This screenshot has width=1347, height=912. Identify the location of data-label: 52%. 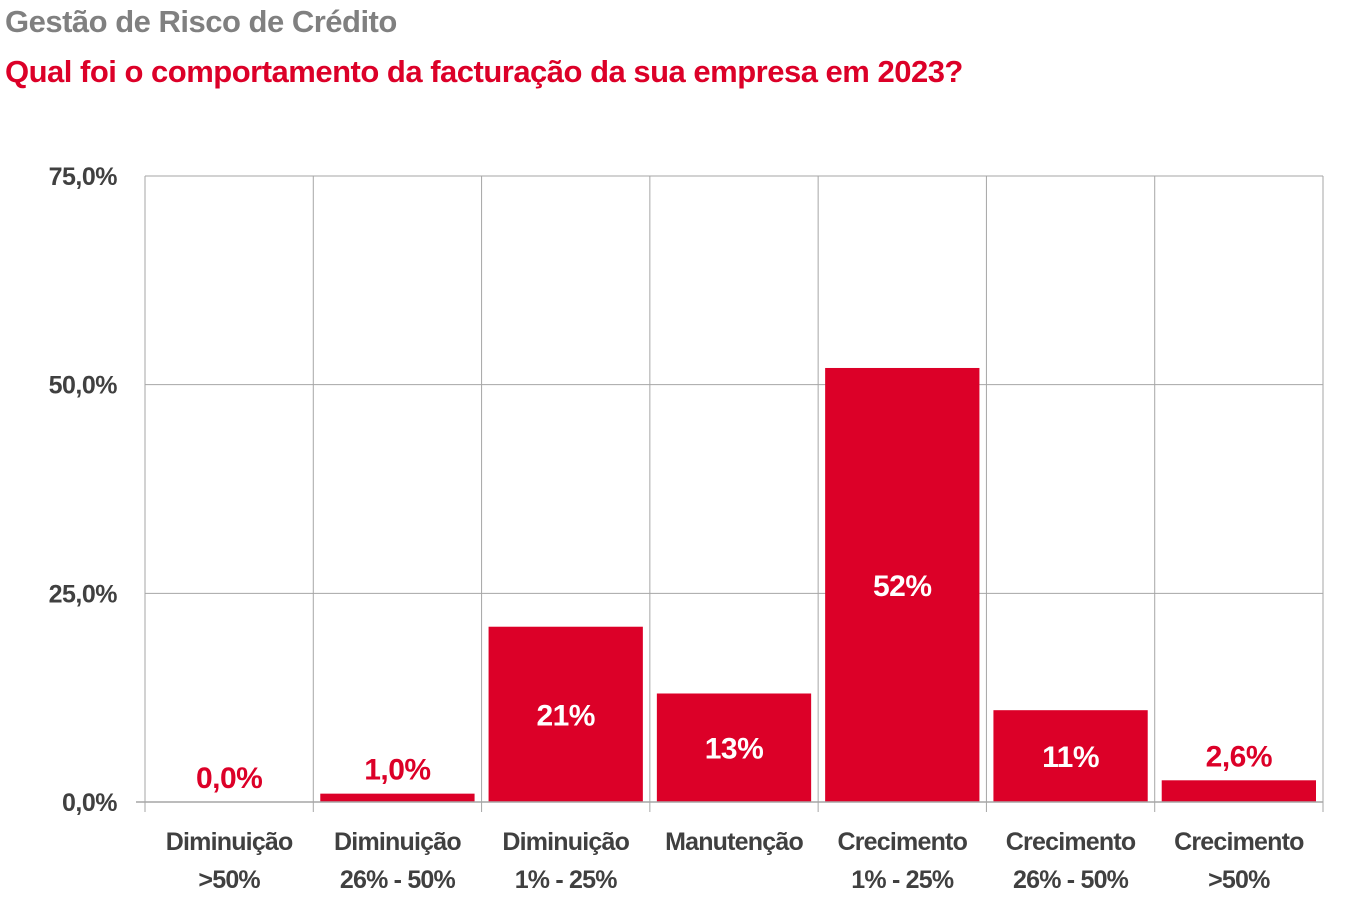
(902, 586).